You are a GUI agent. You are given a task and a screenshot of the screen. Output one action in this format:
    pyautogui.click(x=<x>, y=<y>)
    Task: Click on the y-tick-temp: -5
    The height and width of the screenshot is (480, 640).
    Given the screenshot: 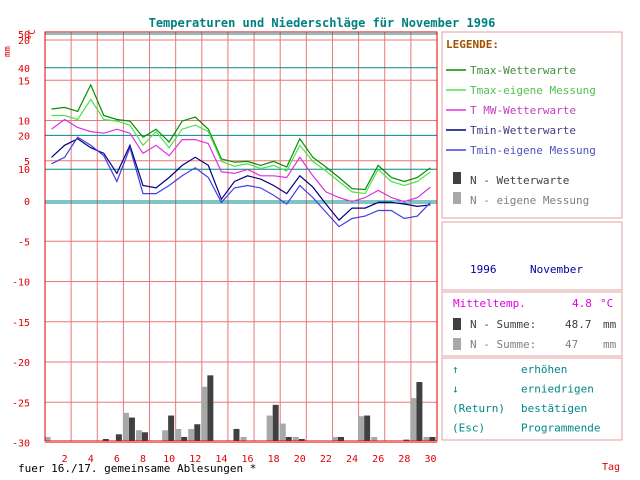 What is the action you would take?
    pyautogui.click(x=24, y=242)
    